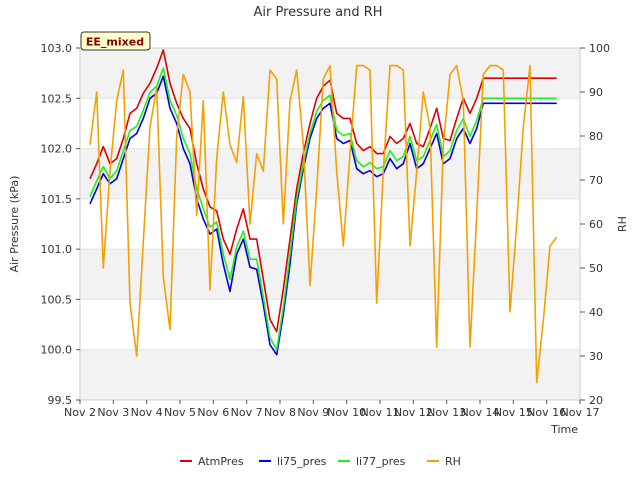 Image resolution: width=640 pixels, height=480 pixels. What do you see at coordinates (599, 48) in the screenshot?
I see `y-right-tick-label: 100` at bounding box center [599, 48].